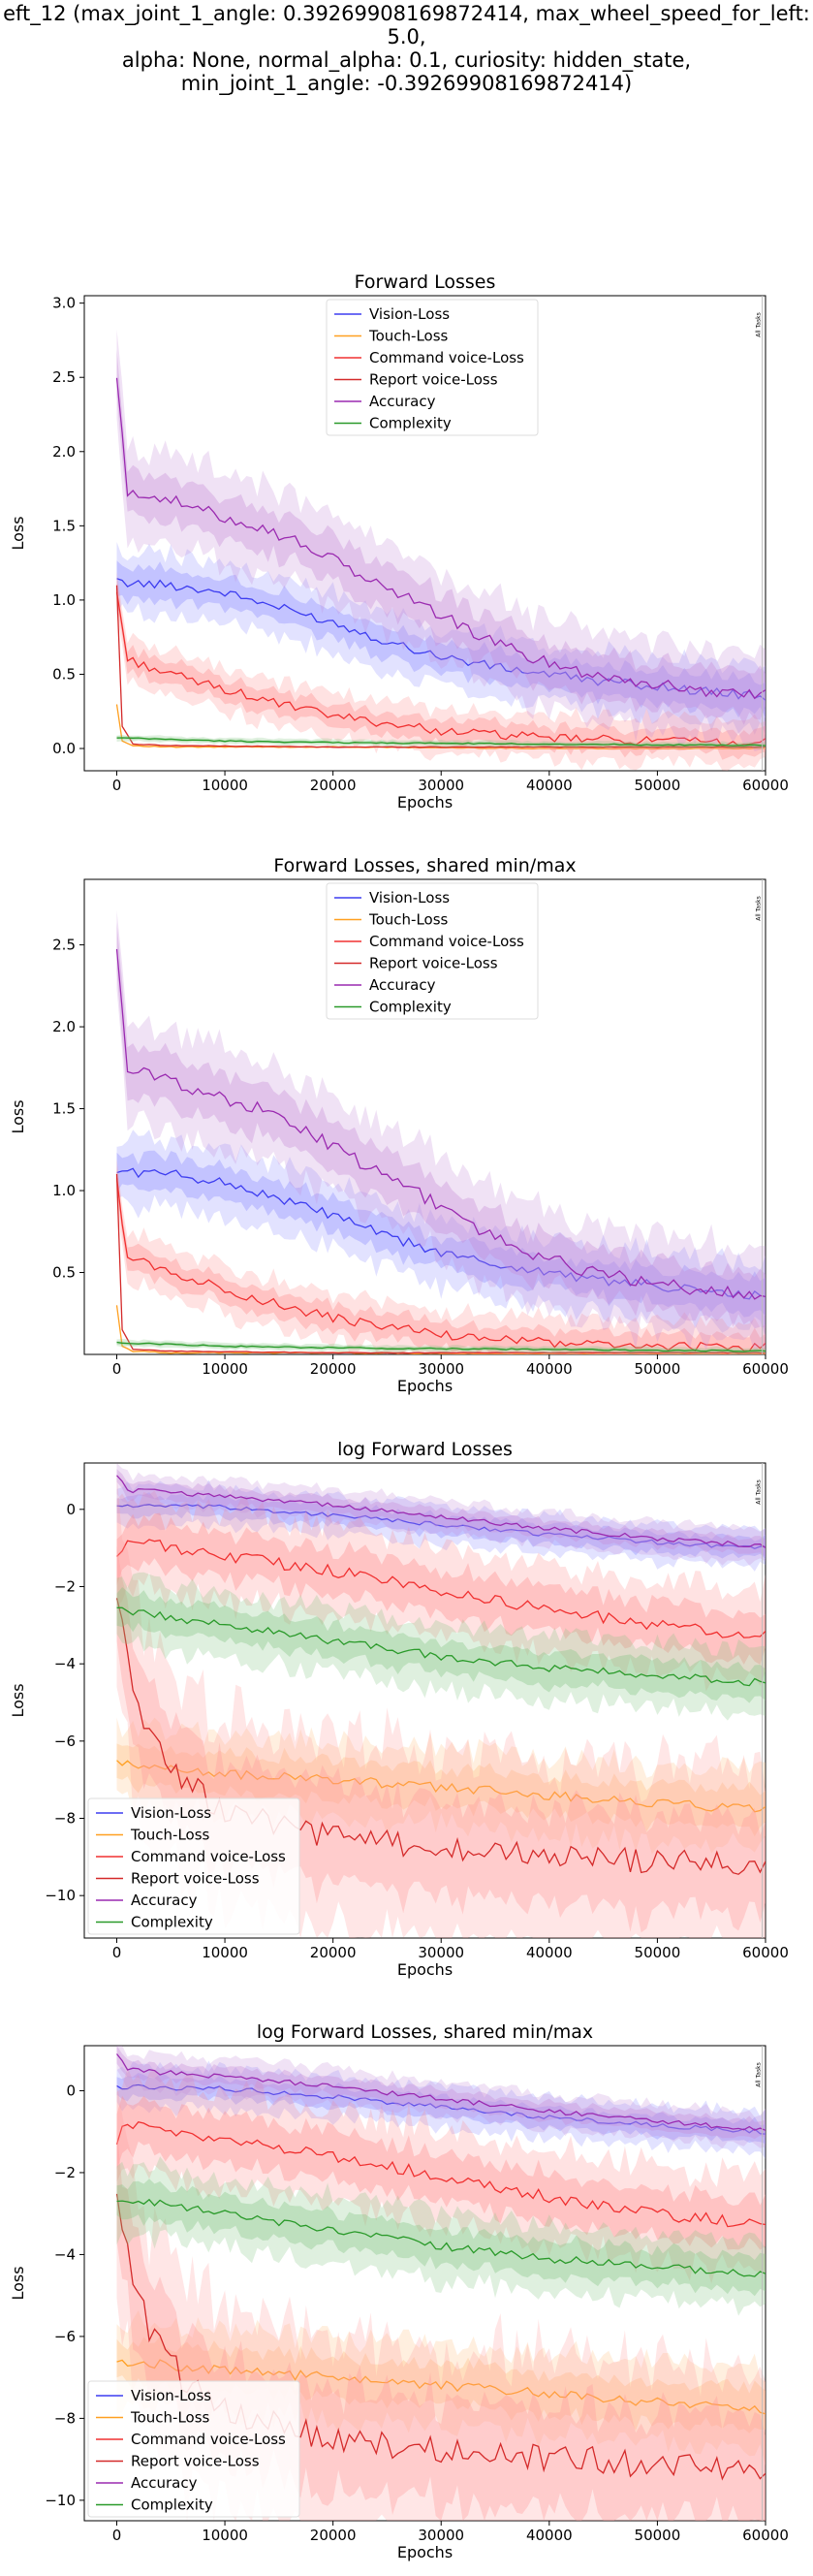 The height and width of the screenshot is (2576, 813). I want to click on plot-content, so click(441, 1132).